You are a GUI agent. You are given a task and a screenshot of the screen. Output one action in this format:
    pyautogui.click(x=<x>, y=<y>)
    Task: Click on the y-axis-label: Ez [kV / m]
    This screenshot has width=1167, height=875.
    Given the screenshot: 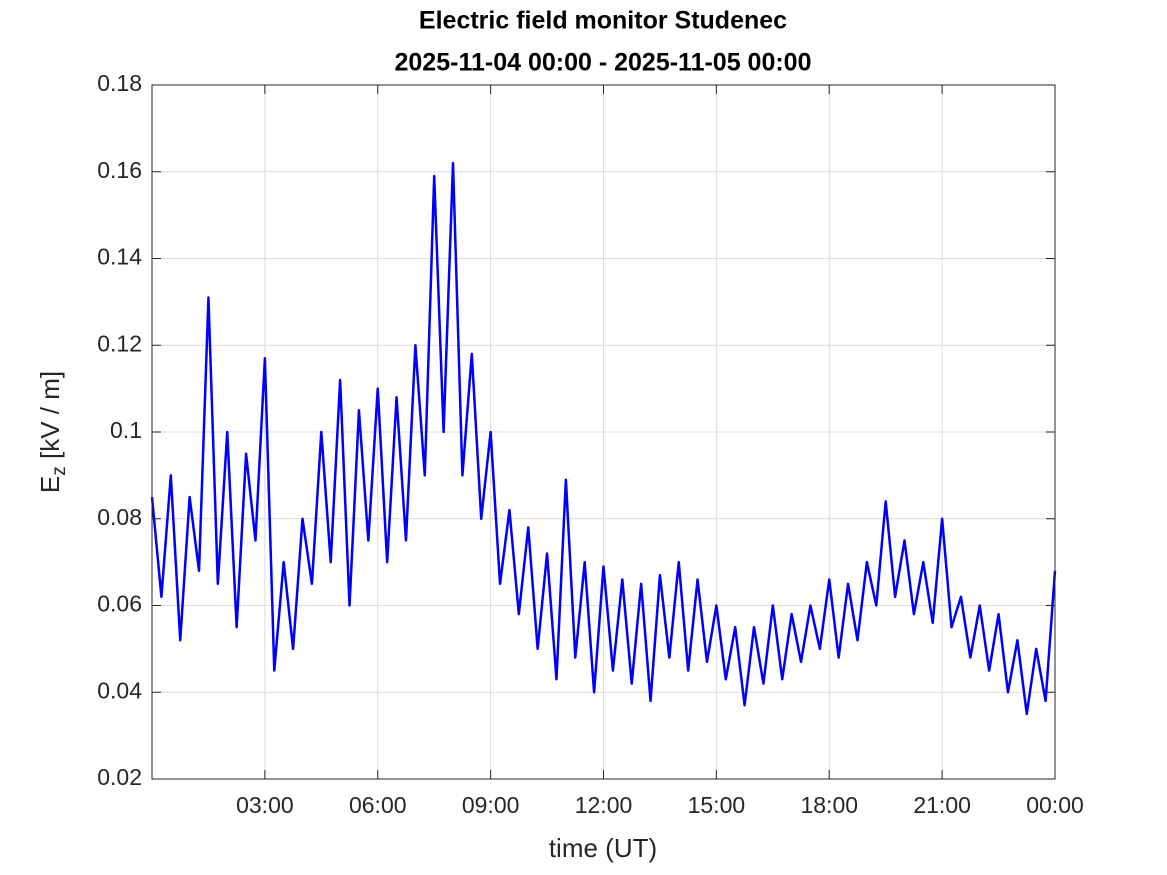 What is the action you would take?
    pyautogui.click(x=52, y=432)
    